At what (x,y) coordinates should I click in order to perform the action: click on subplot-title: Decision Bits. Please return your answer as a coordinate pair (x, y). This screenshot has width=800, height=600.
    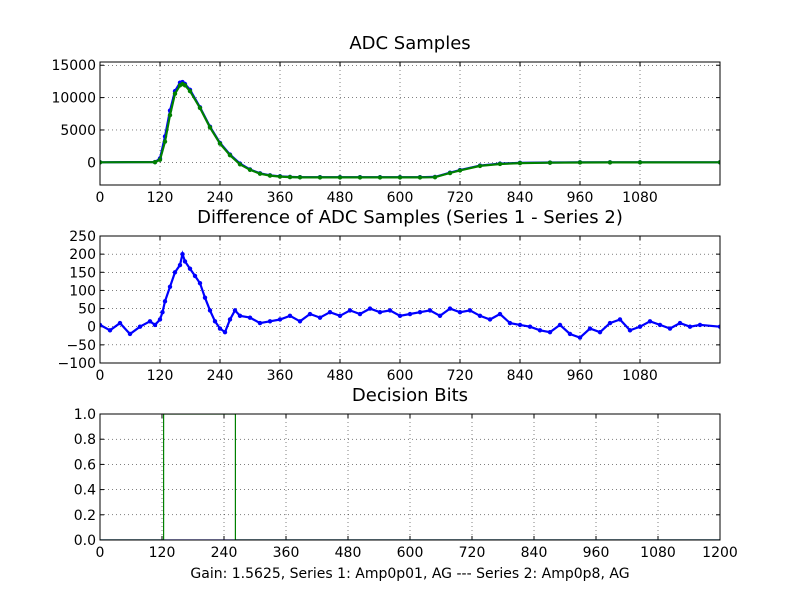
    Looking at the image, I should click on (410, 395).